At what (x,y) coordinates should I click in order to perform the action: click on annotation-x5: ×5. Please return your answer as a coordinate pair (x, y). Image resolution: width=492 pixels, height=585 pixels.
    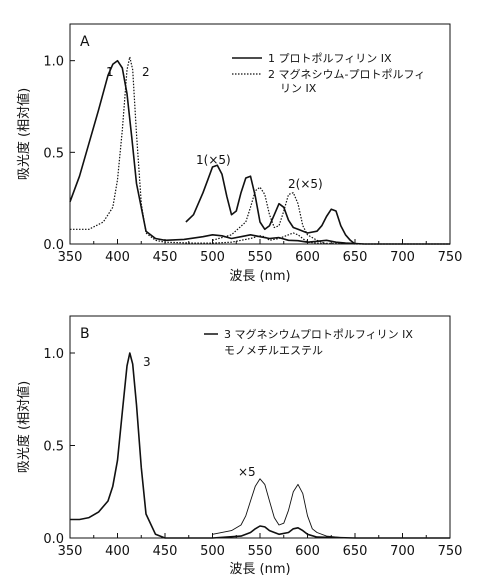
    Looking at the image, I should click on (247, 472).